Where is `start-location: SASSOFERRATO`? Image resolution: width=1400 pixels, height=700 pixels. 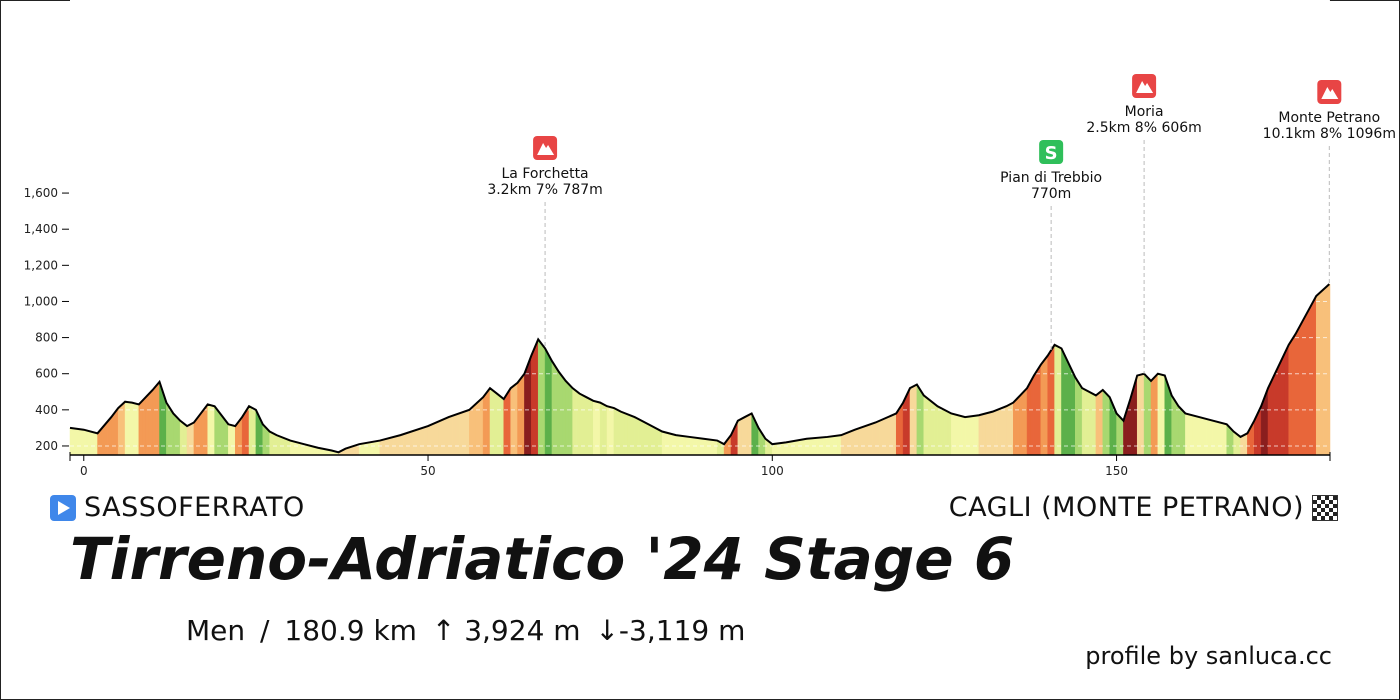
start-location: SASSOFERRATO is located at coordinates (177, 507).